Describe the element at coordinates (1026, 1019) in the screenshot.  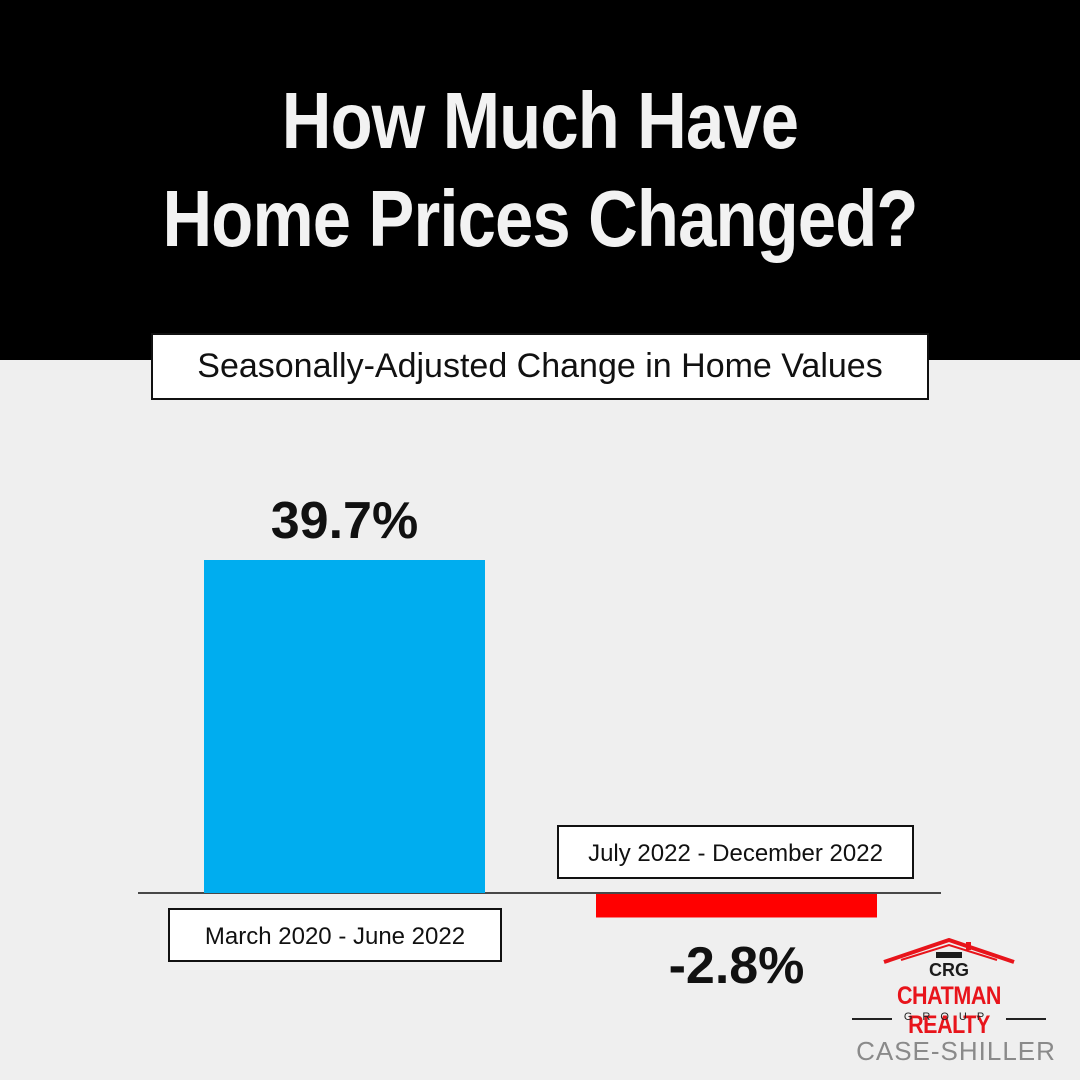
I see `logo-divider-right` at that location.